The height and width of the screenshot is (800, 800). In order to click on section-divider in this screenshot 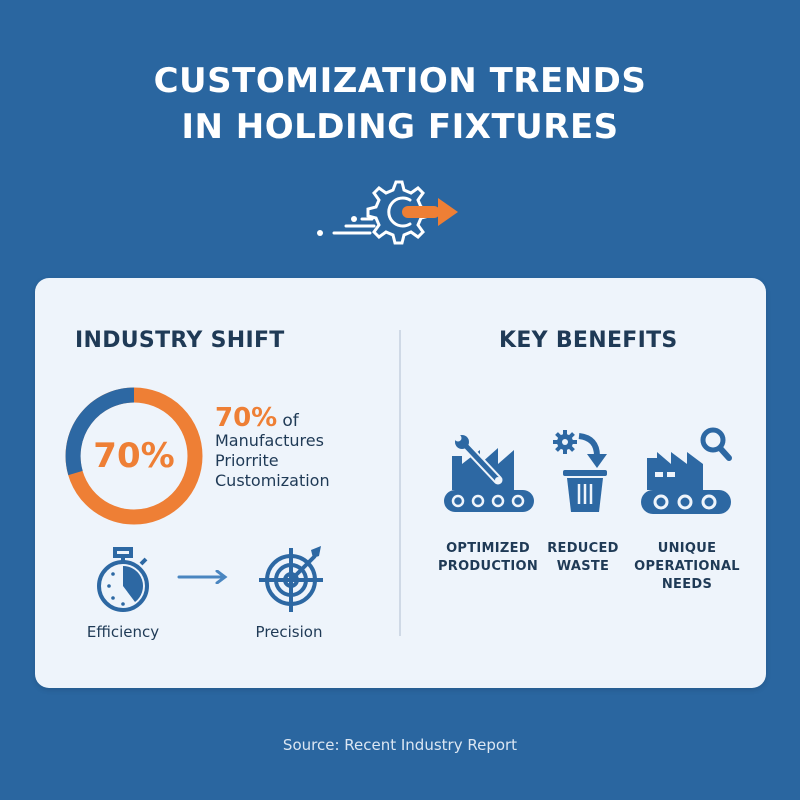, I will do `click(400, 483)`.